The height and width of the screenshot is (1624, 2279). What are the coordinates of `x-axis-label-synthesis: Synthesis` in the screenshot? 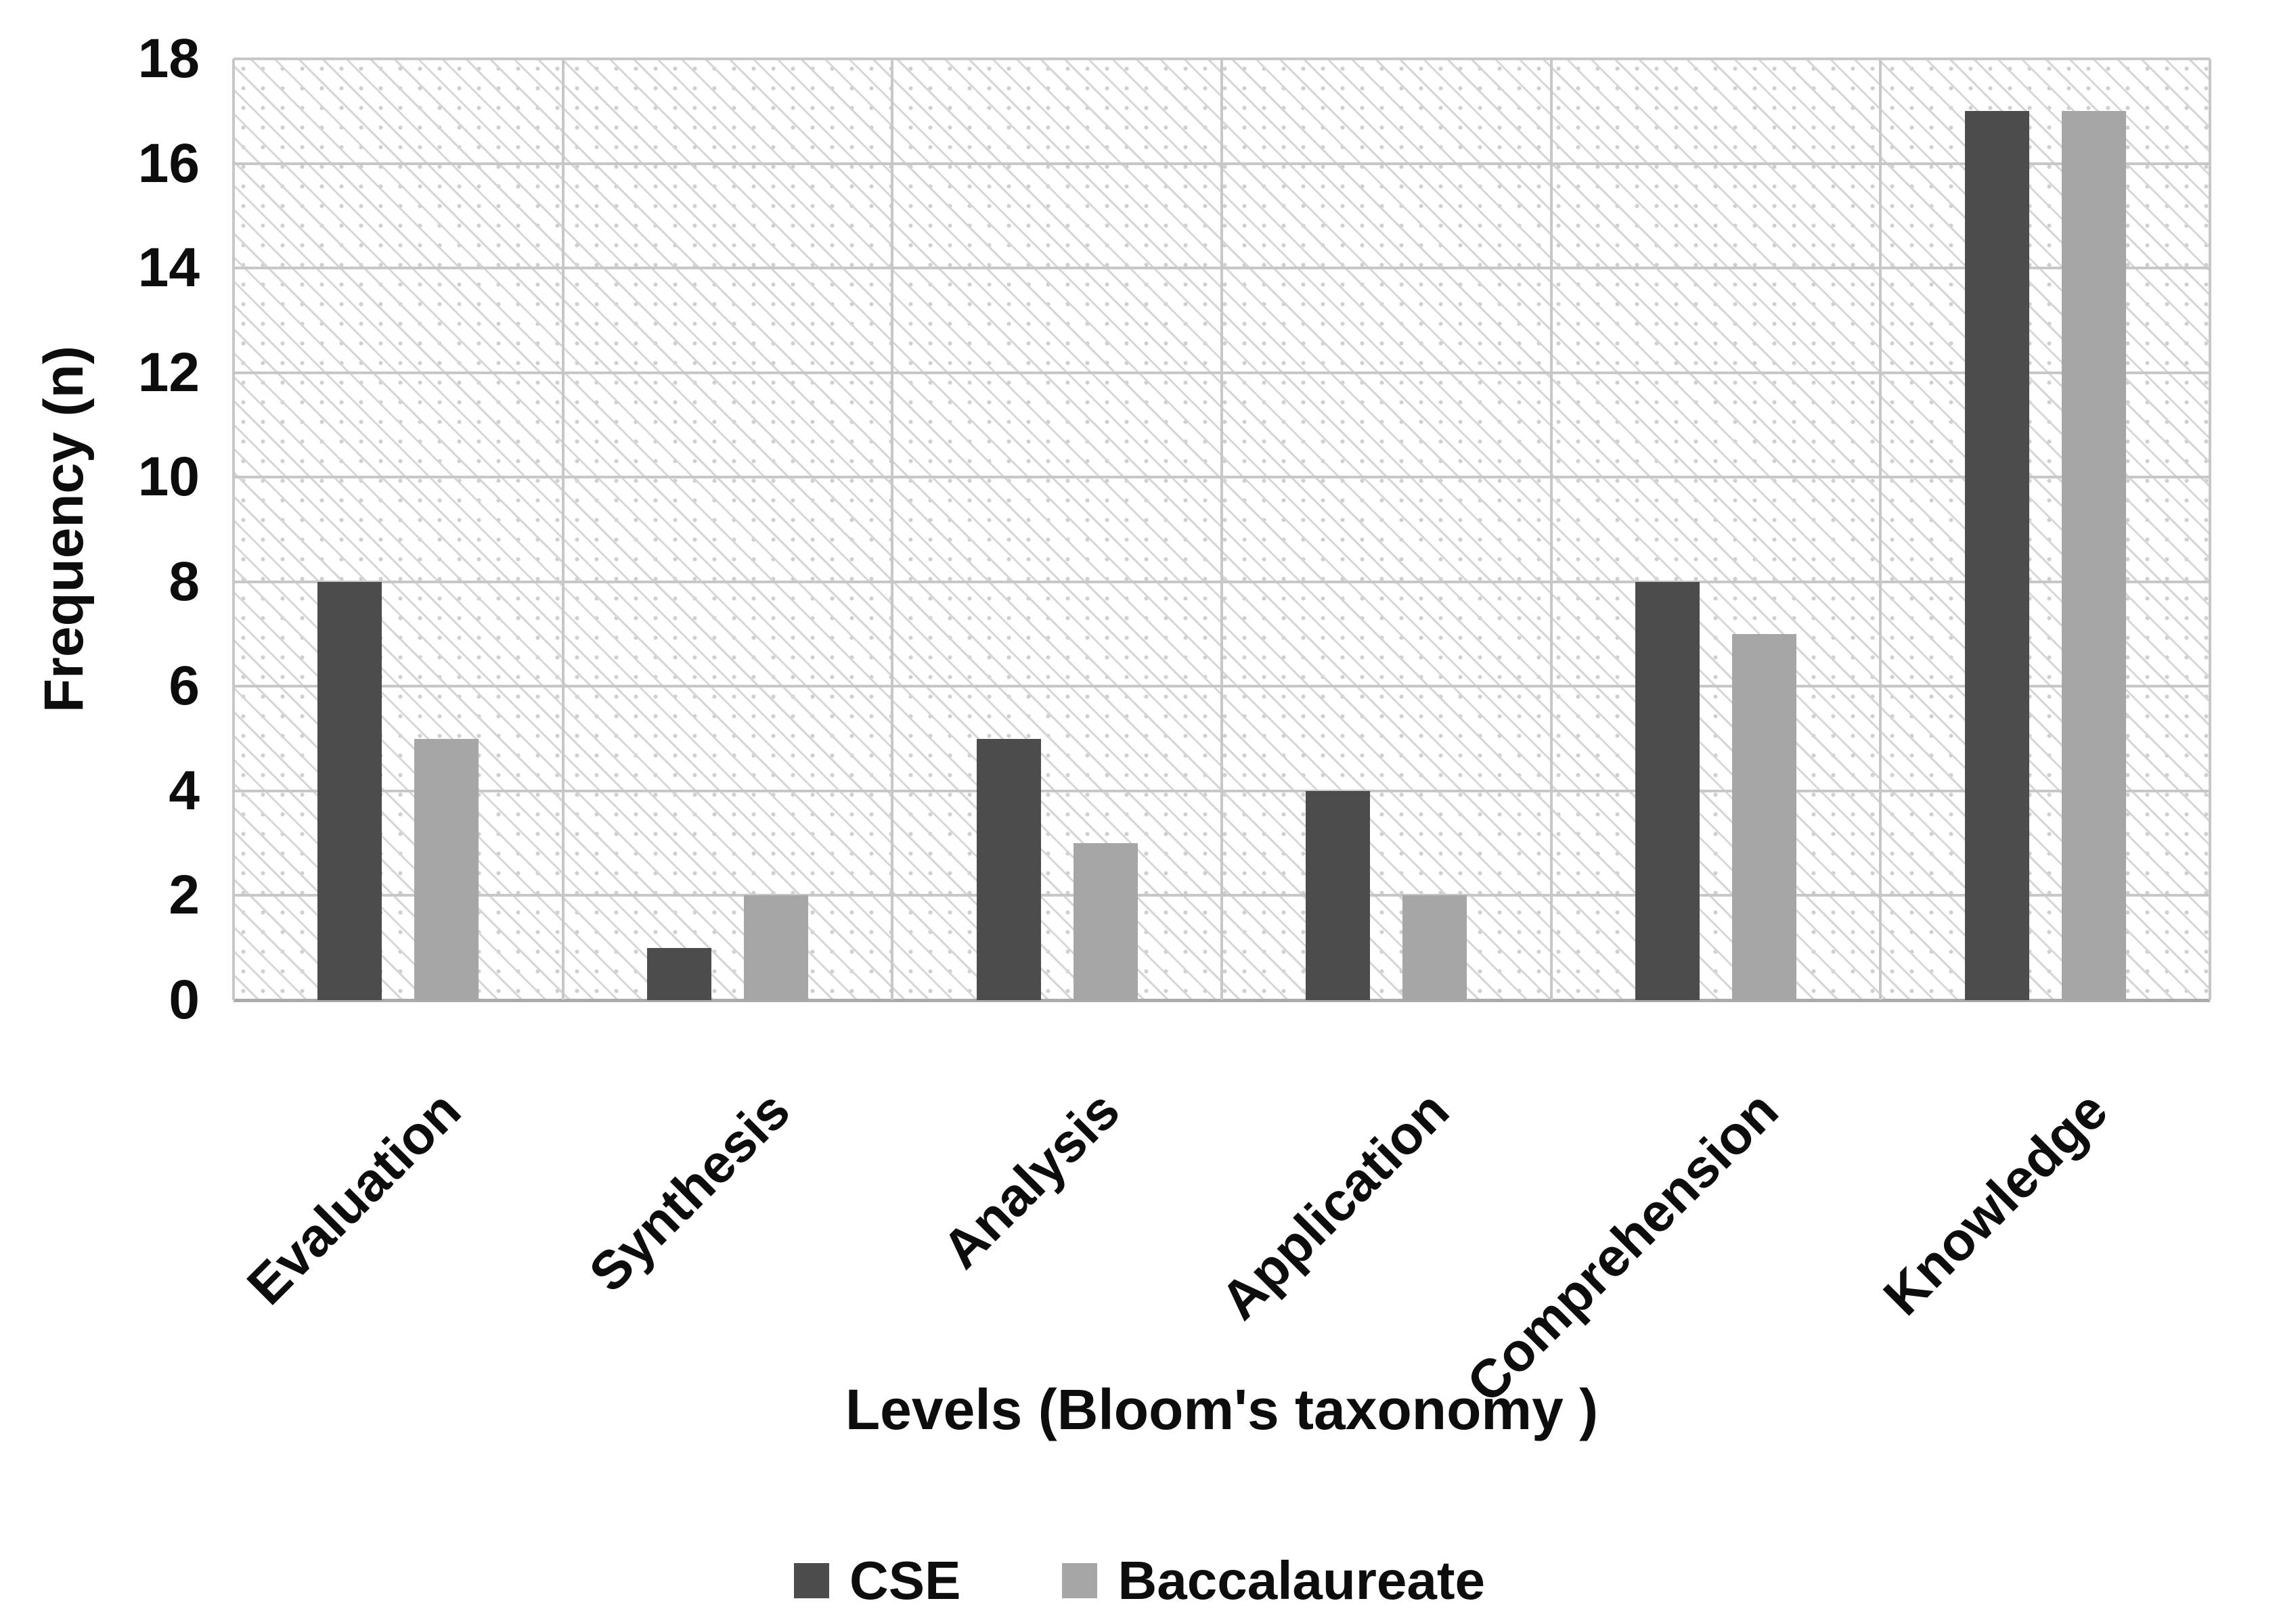 It's located at (689, 1191).